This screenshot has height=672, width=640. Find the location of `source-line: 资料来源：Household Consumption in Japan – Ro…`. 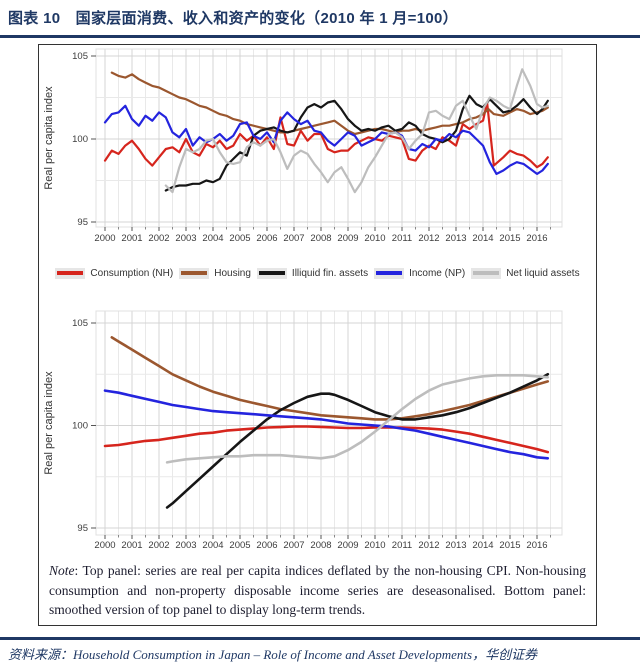

source-line: 资料来源：Household Consumption in Japan – Ro… is located at coordinates (320, 653).